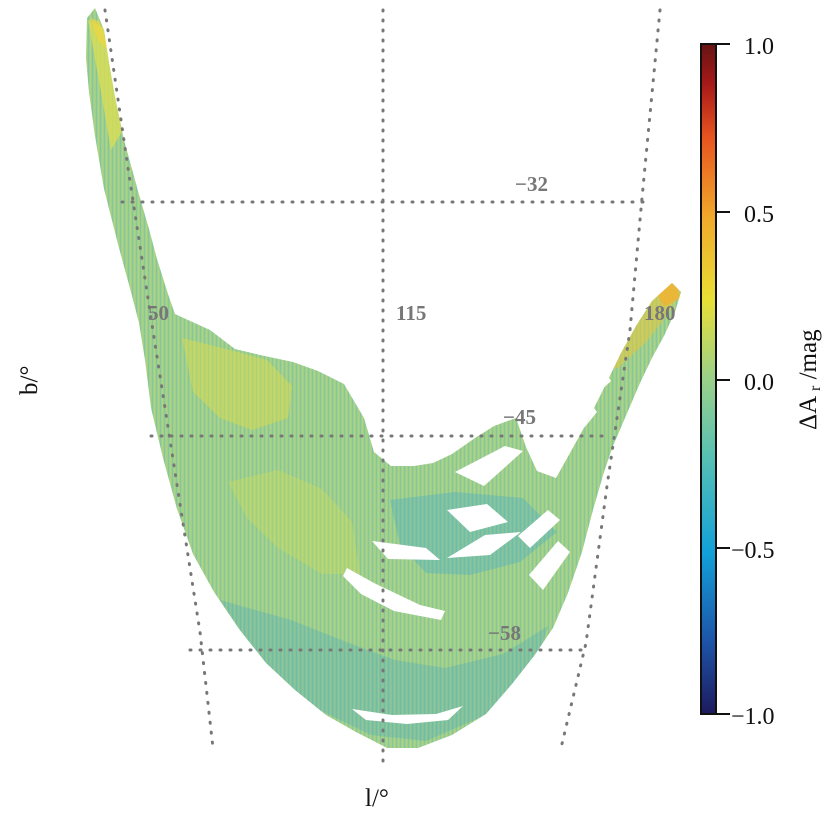 This screenshot has height=830, width=830. I want to click on yellow-tip-highlight, so click(99, 34).